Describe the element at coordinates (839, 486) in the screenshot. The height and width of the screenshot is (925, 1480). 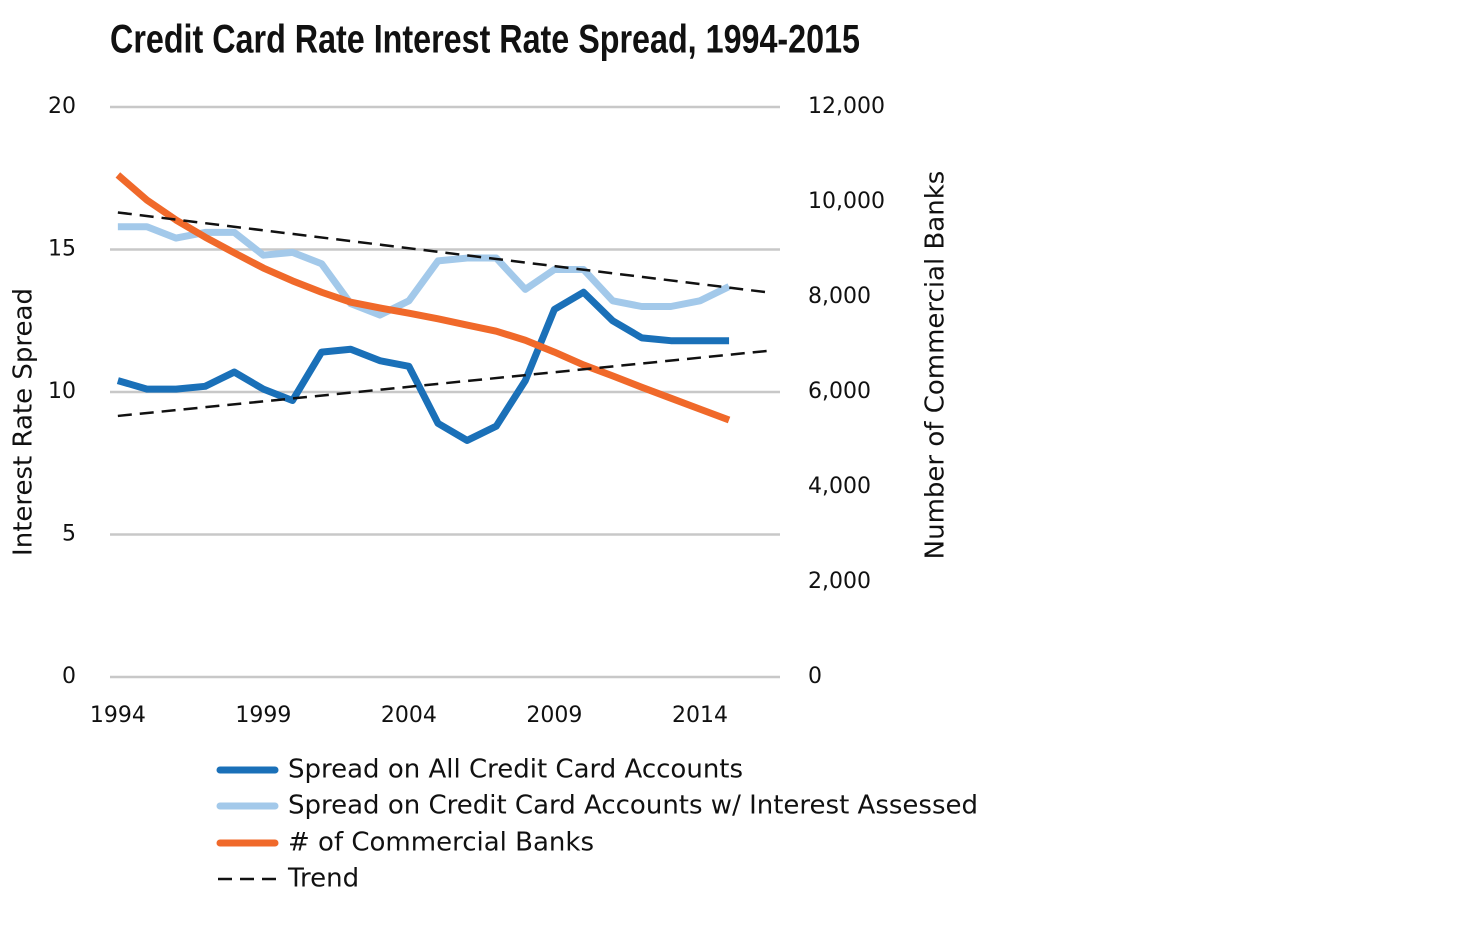
I see `y2-tick-label: 4,000` at that location.